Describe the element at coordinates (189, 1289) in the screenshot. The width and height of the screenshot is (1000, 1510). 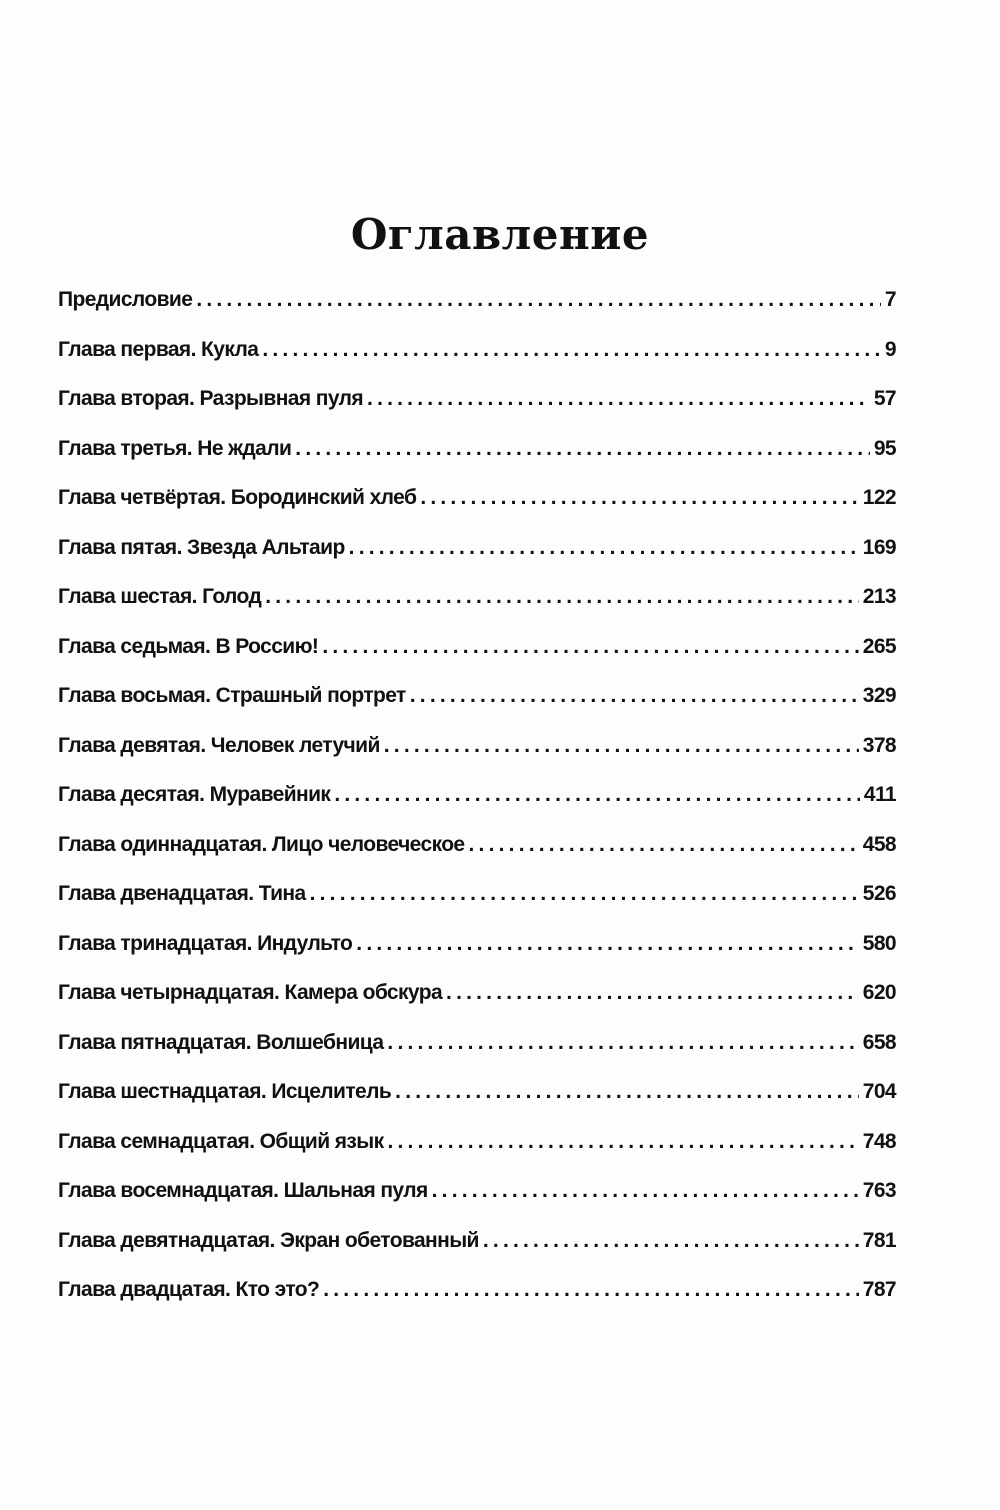
I see `toc-entry-label: Глава двадцатая. Кто это?` at that location.